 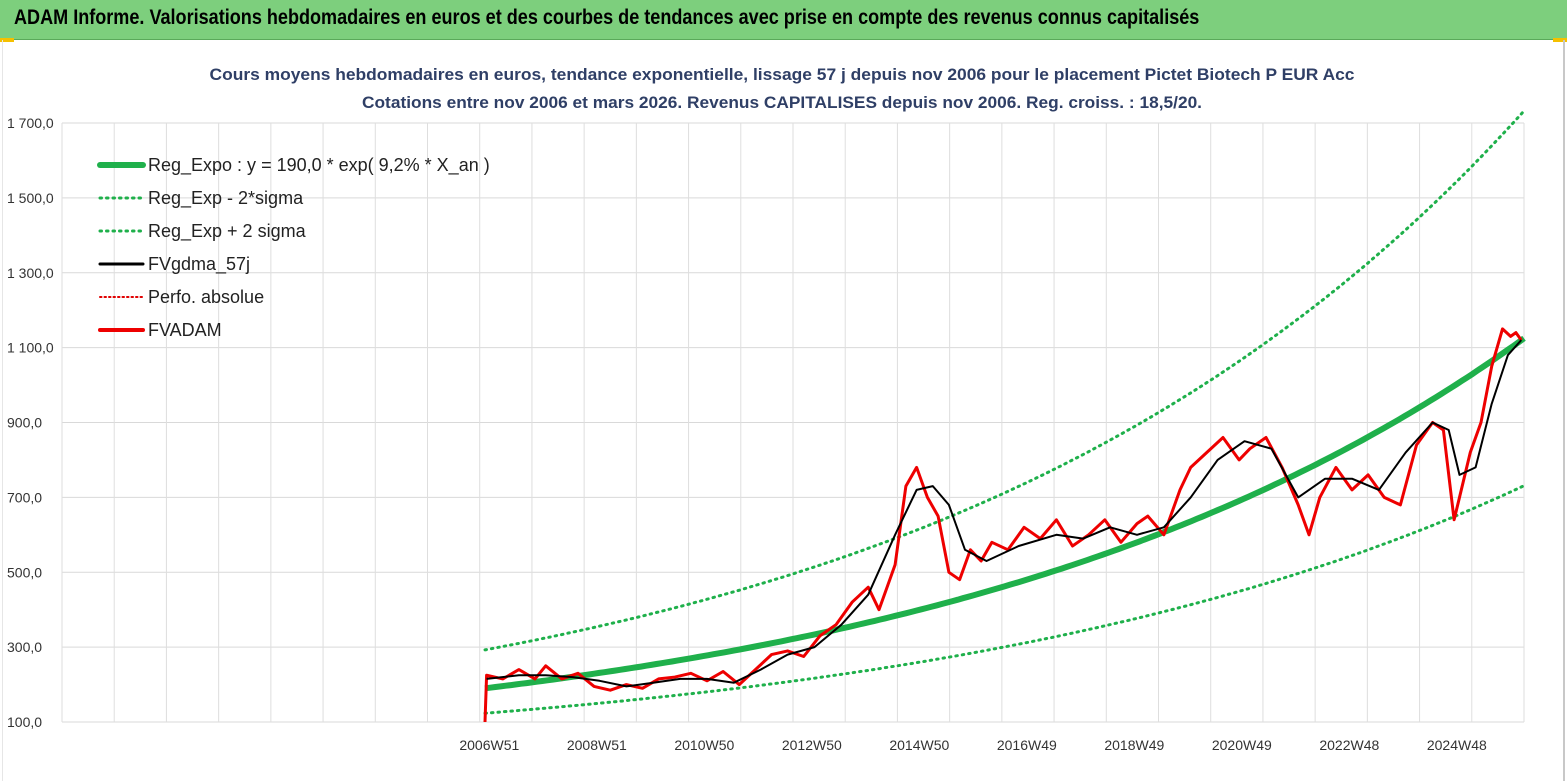 I want to click on legend-label: Reg_Exp - 2*sigma, so click(x=226, y=198).